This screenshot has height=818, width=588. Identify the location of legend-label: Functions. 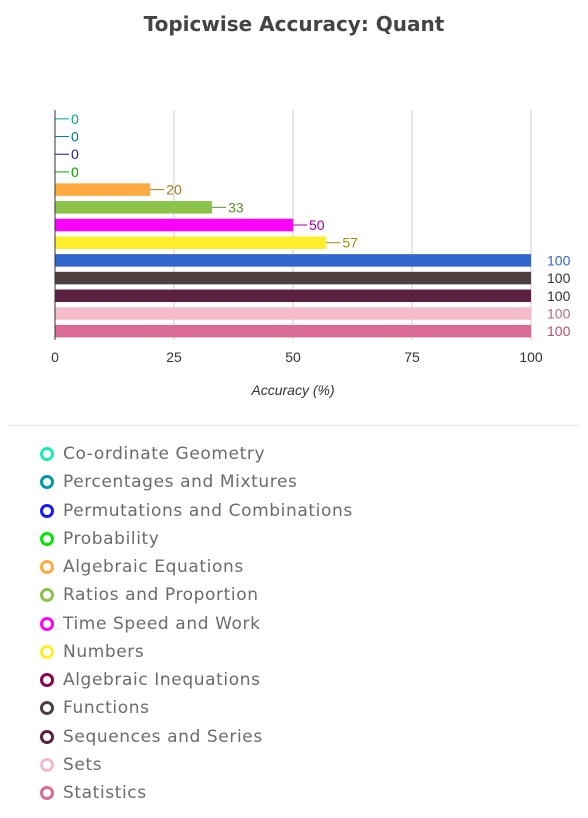
(106, 708).